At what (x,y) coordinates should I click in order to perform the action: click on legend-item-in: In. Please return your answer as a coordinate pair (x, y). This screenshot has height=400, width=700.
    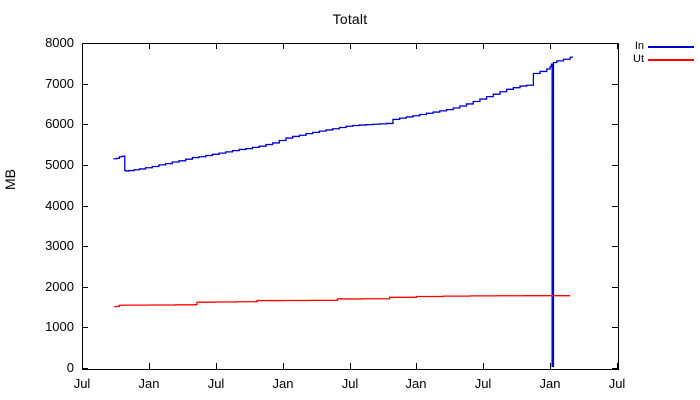
    Looking at the image, I should click on (661, 46).